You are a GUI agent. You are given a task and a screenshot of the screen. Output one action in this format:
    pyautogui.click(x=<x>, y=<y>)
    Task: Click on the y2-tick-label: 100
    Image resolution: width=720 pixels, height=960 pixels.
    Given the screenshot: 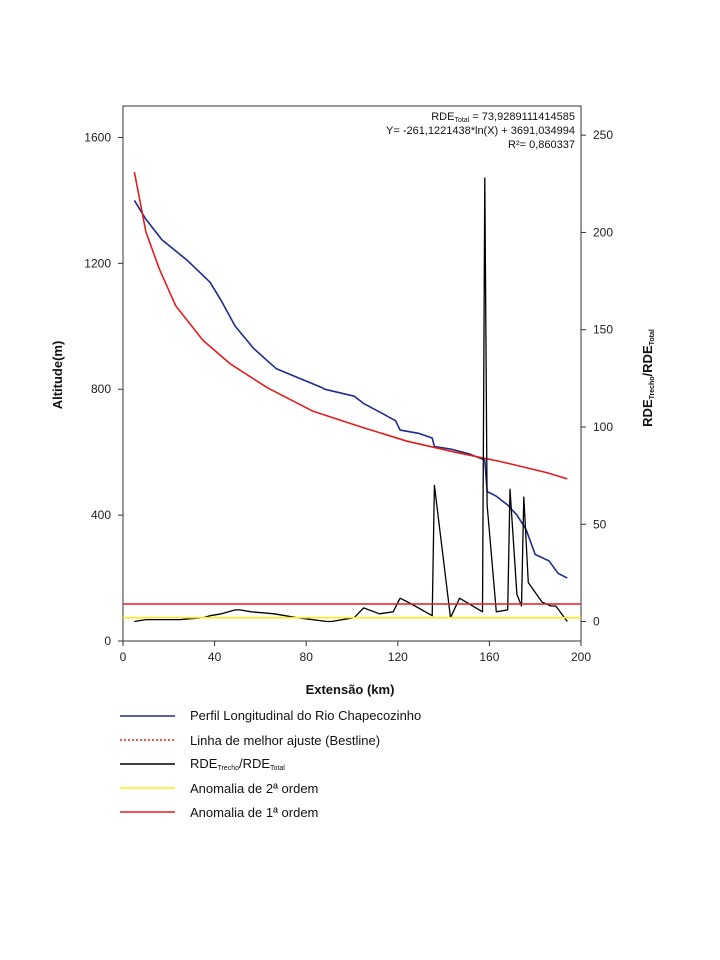 What is the action you would take?
    pyautogui.click(x=603, y=427)
    